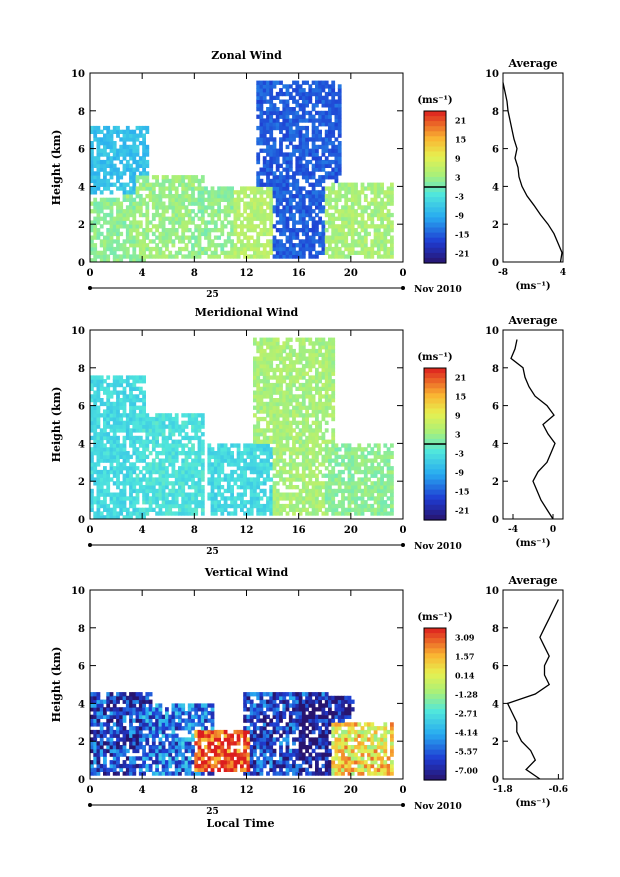  What do you see at coordinates (435, 432) in the screenshot?
I see `colorbar-swatch` at bounding box center [435, 432].